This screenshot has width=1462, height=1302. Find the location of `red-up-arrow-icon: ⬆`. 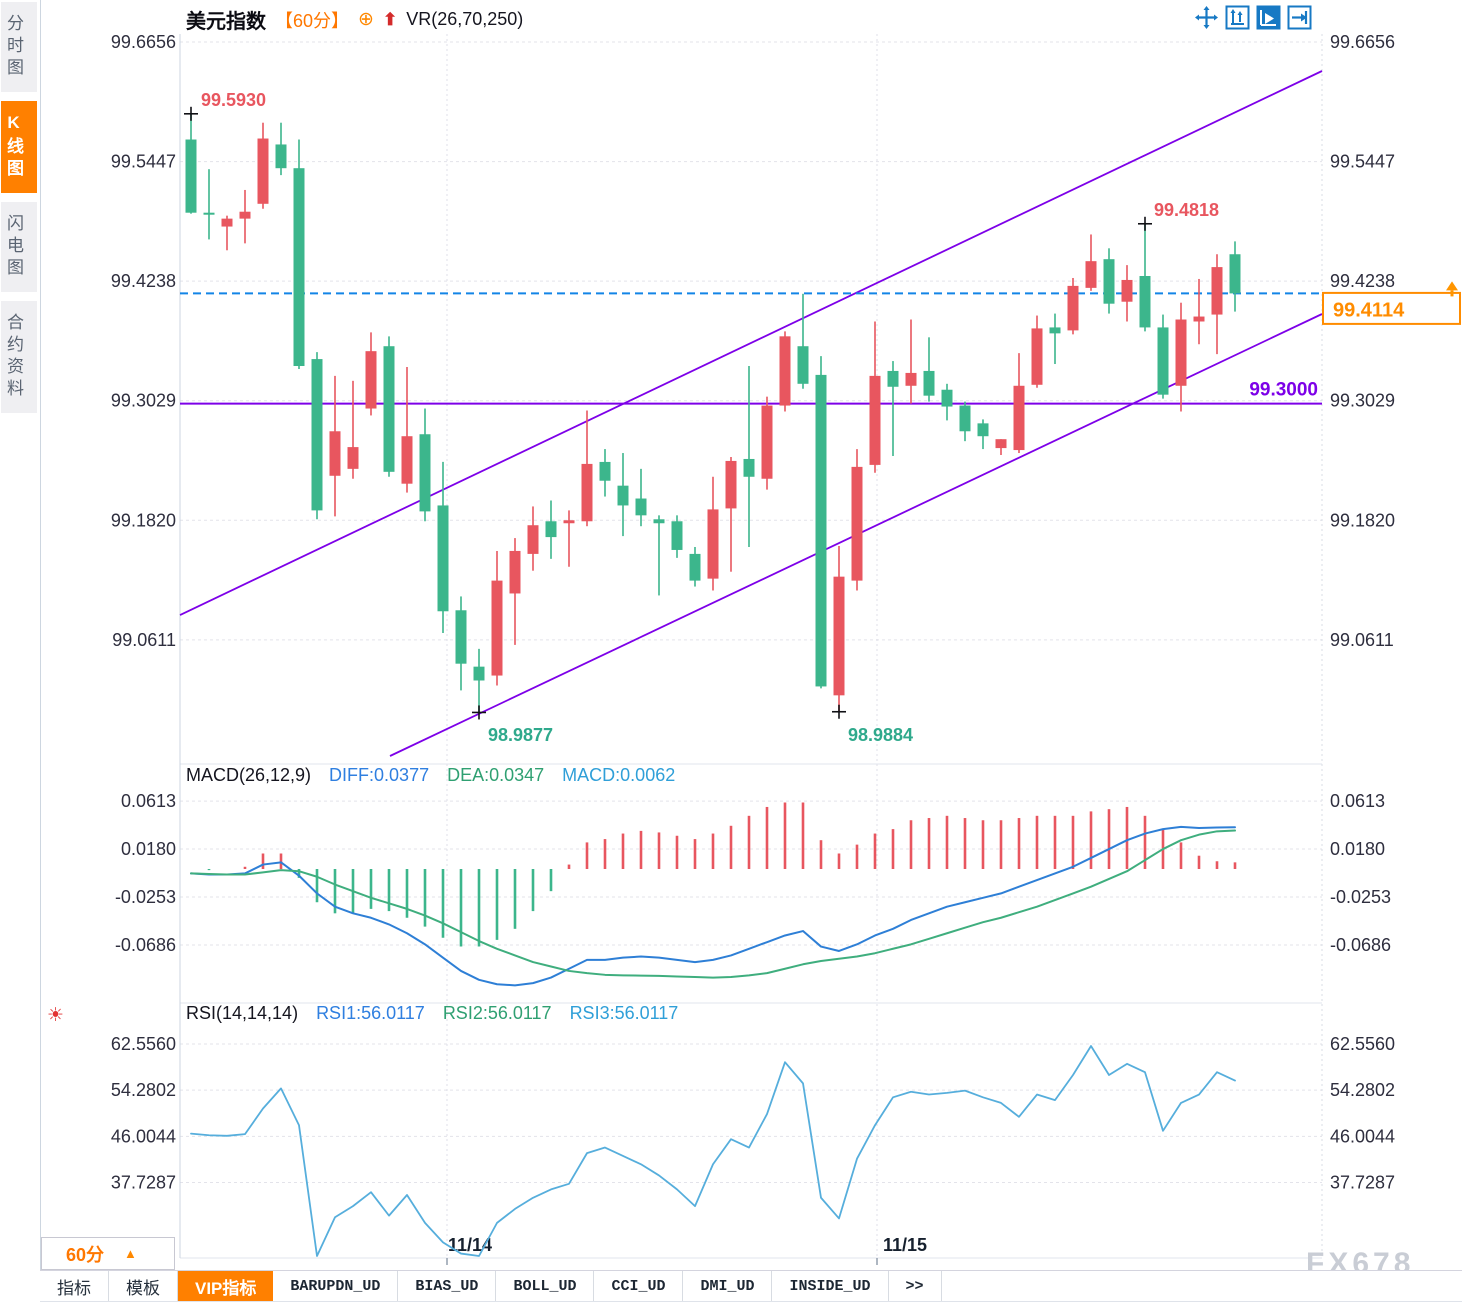

red-up-arrow-icon: ⬆ is located at coordinates (390, 19).